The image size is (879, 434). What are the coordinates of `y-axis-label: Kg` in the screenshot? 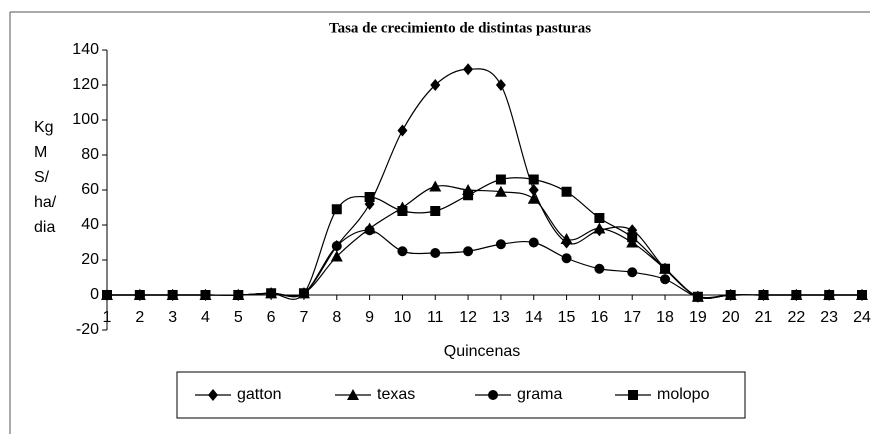 It's located at (44, 127).